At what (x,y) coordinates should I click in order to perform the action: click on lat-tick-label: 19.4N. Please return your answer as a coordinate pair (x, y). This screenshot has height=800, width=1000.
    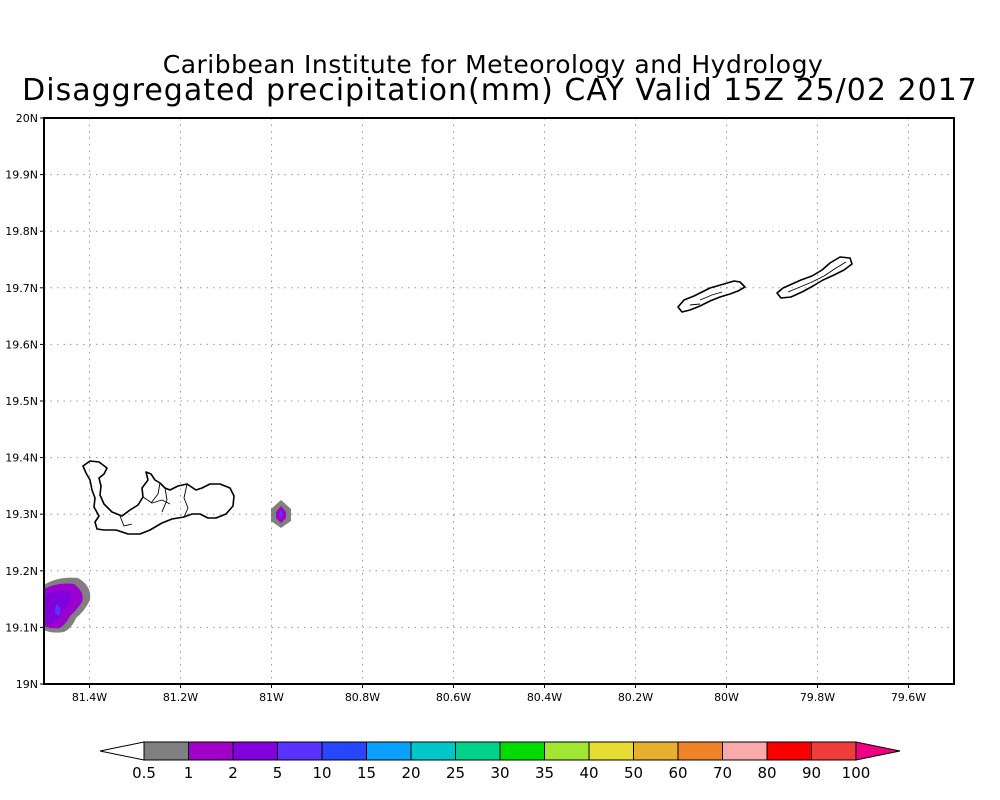
    Looking at the image, I should click on (21, 458).